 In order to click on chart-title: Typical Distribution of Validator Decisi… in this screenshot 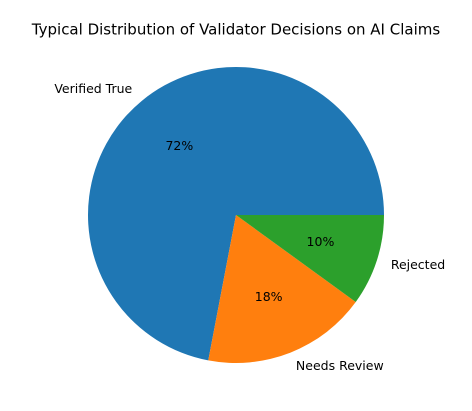, I will do `click(236, 30)`.